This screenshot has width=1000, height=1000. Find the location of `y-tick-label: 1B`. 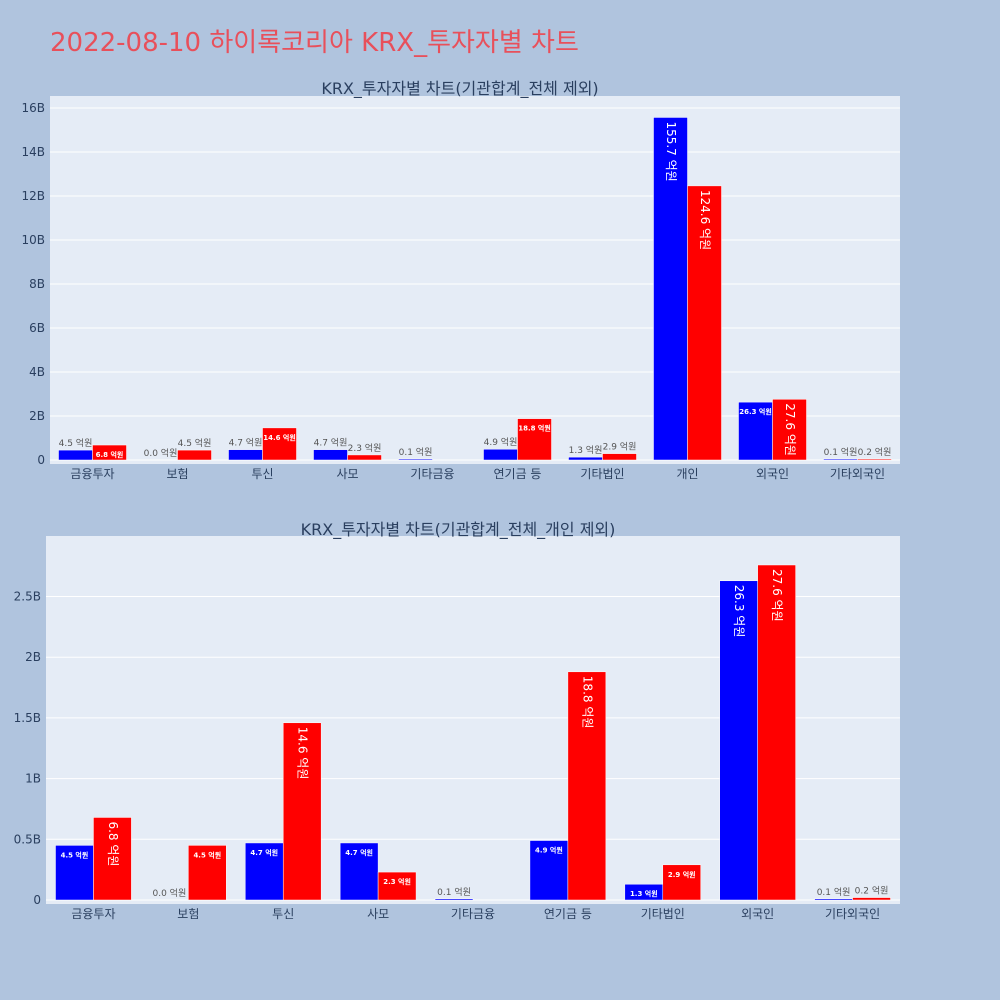

y-tick-label: 1B is located at coordinates (33, 779).